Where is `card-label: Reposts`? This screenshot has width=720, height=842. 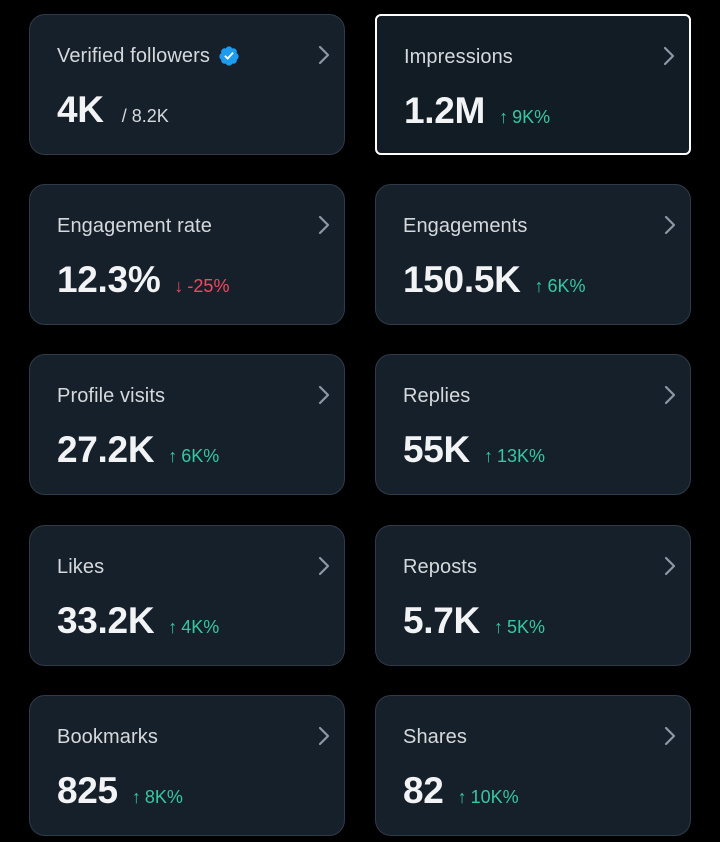 card-label: Reposts is located at coordinates (440, 566).